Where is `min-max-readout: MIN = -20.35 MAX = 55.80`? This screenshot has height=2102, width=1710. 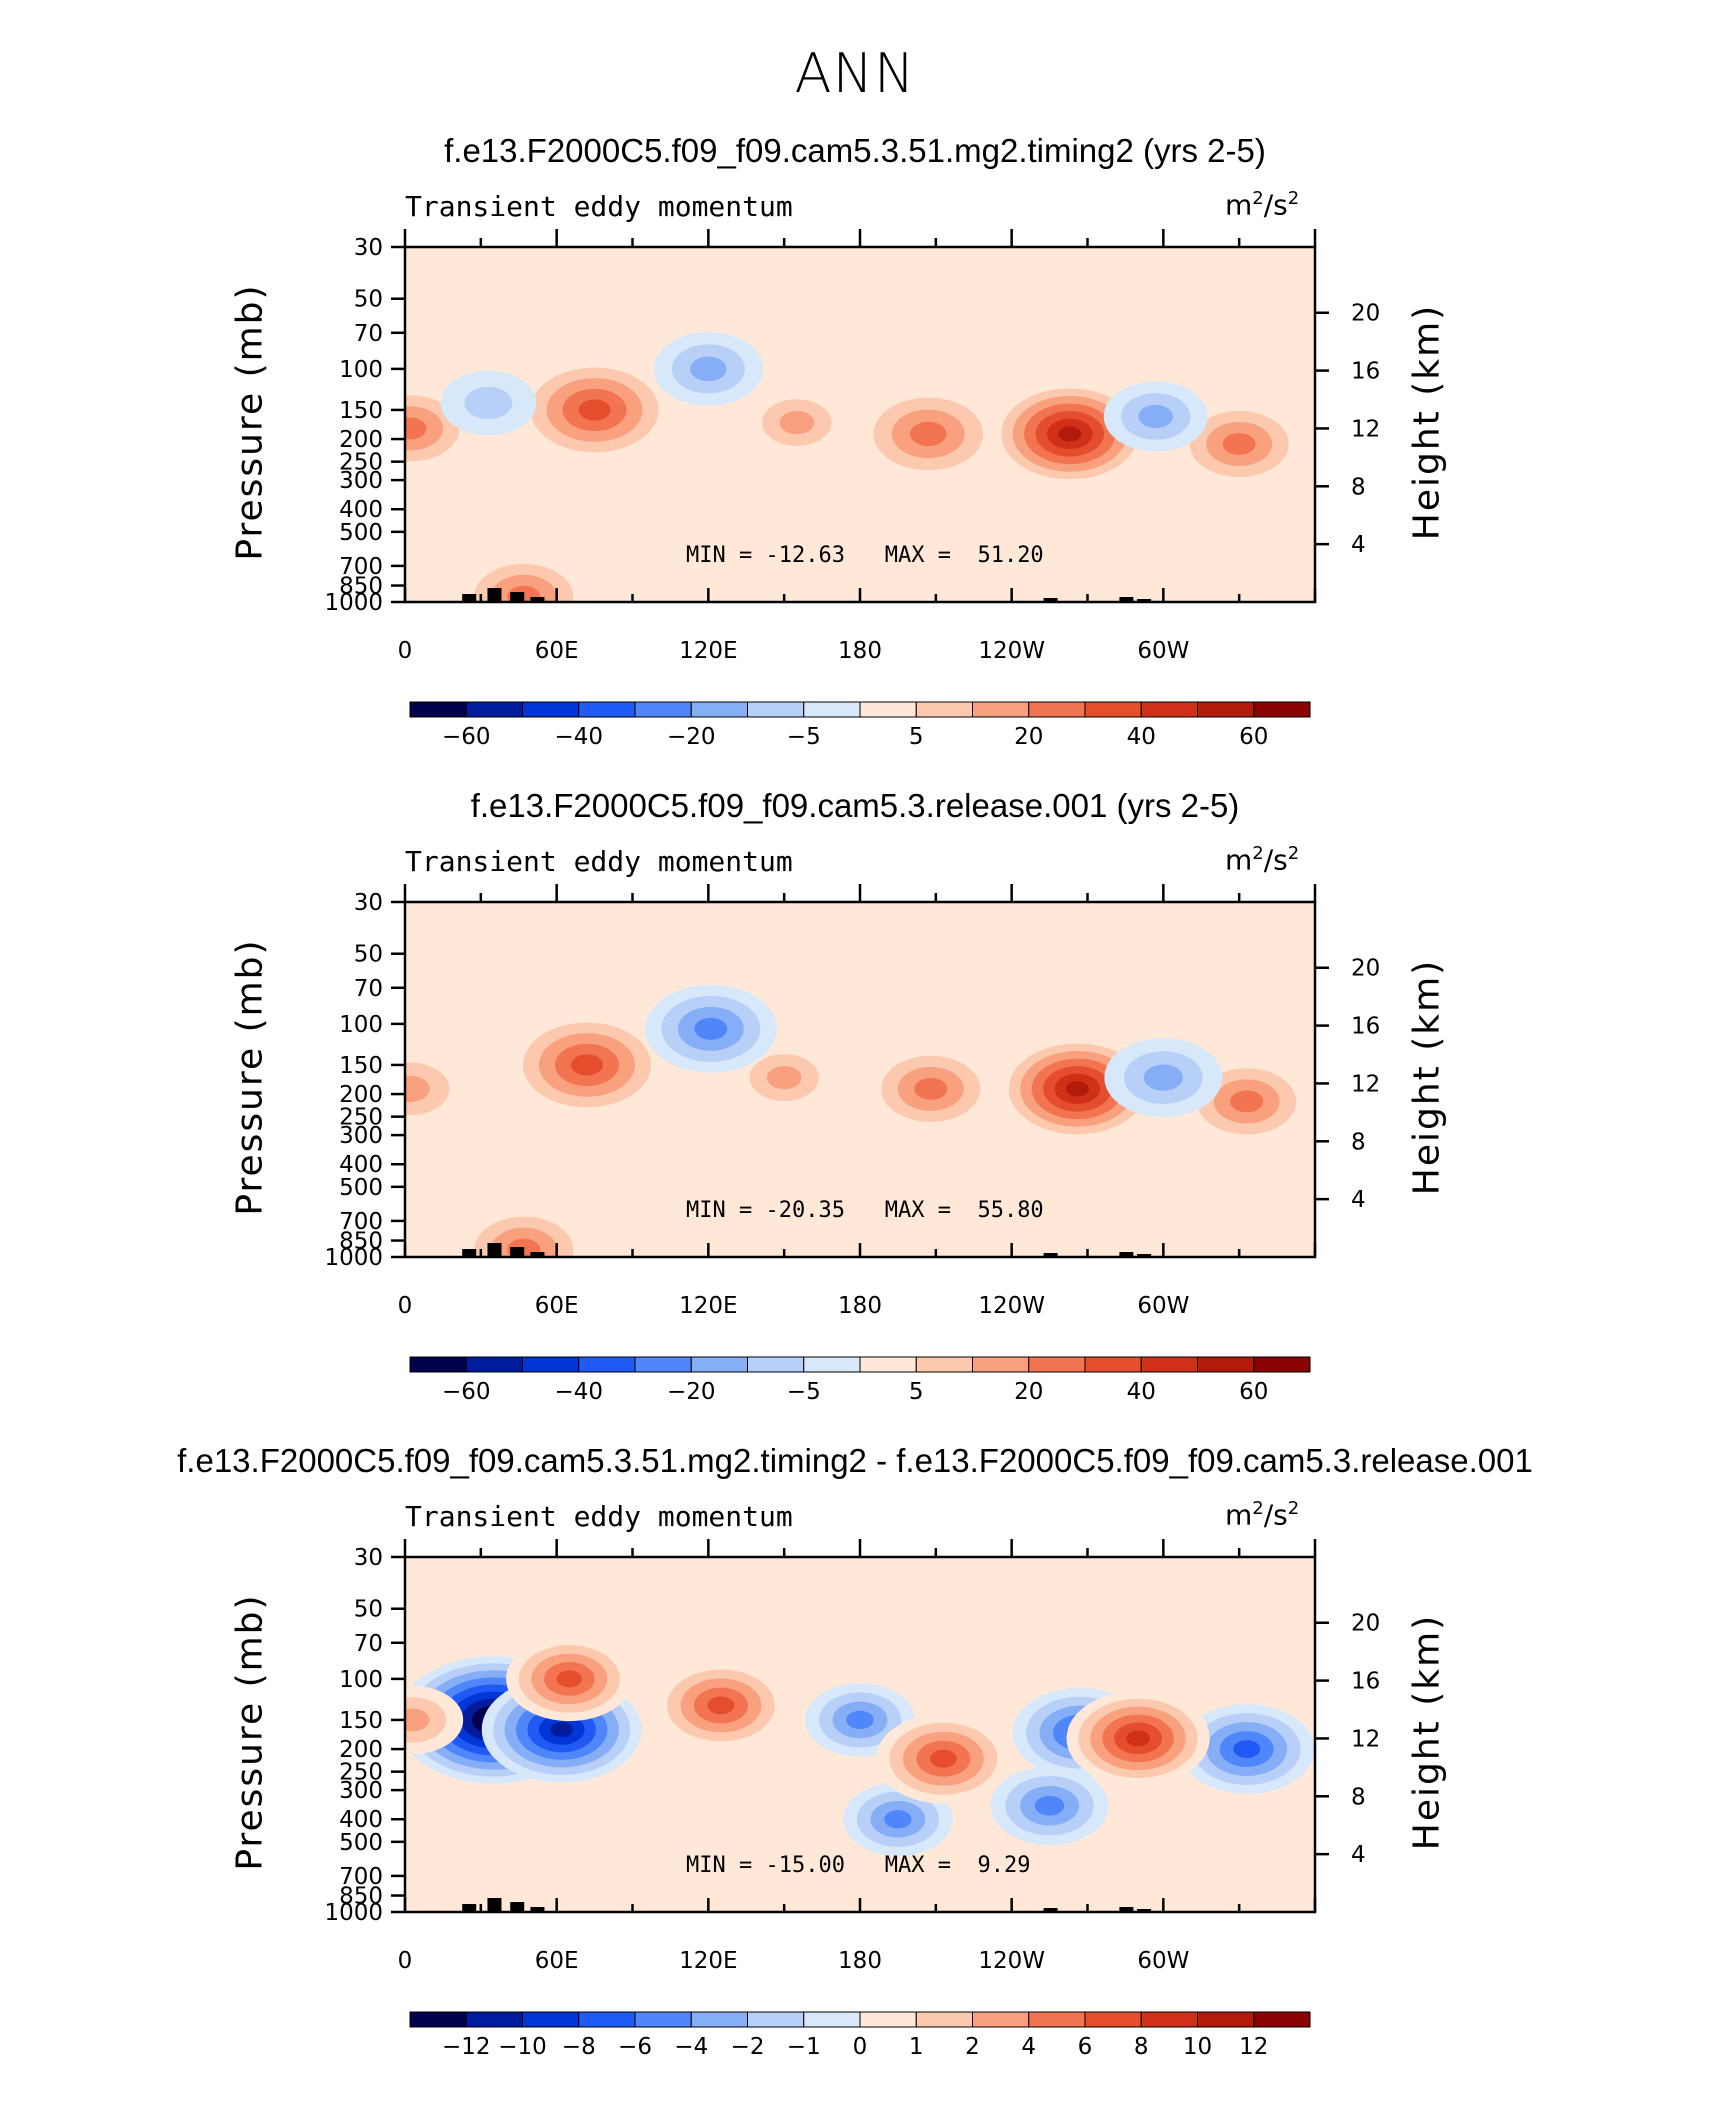 min-max-readout: MIN = -20.35 MAX = 55.80 is located at coordinates (865, 1210).